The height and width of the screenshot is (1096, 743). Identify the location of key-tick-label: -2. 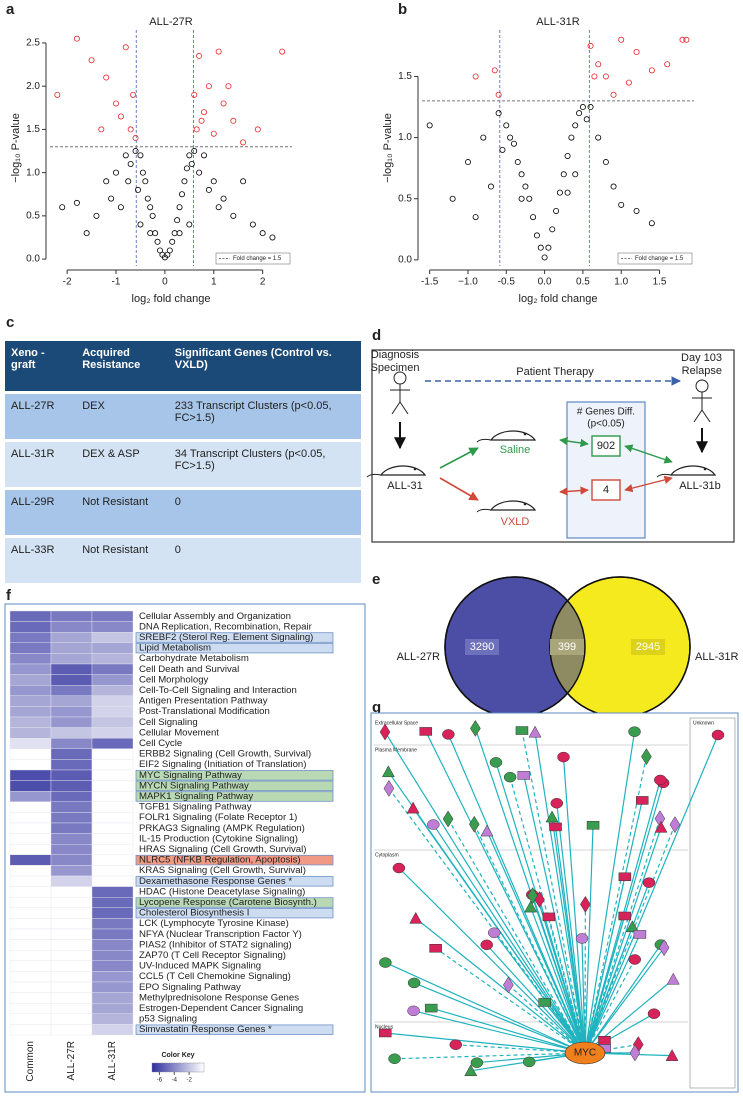
(189, 1081).